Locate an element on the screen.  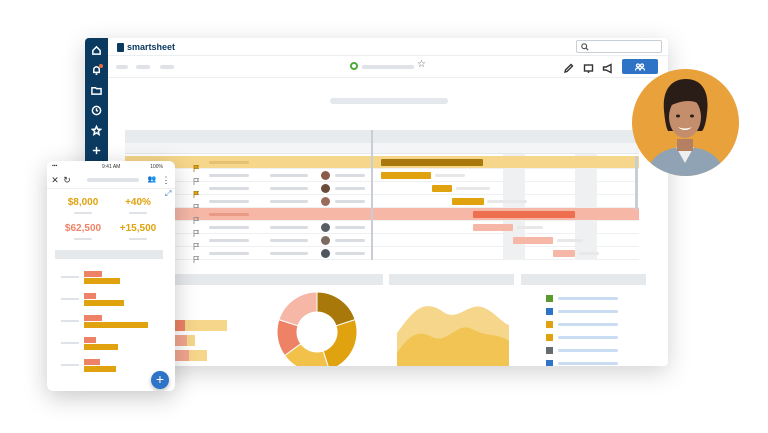
donut-chart is located at coordinates (317, 328).